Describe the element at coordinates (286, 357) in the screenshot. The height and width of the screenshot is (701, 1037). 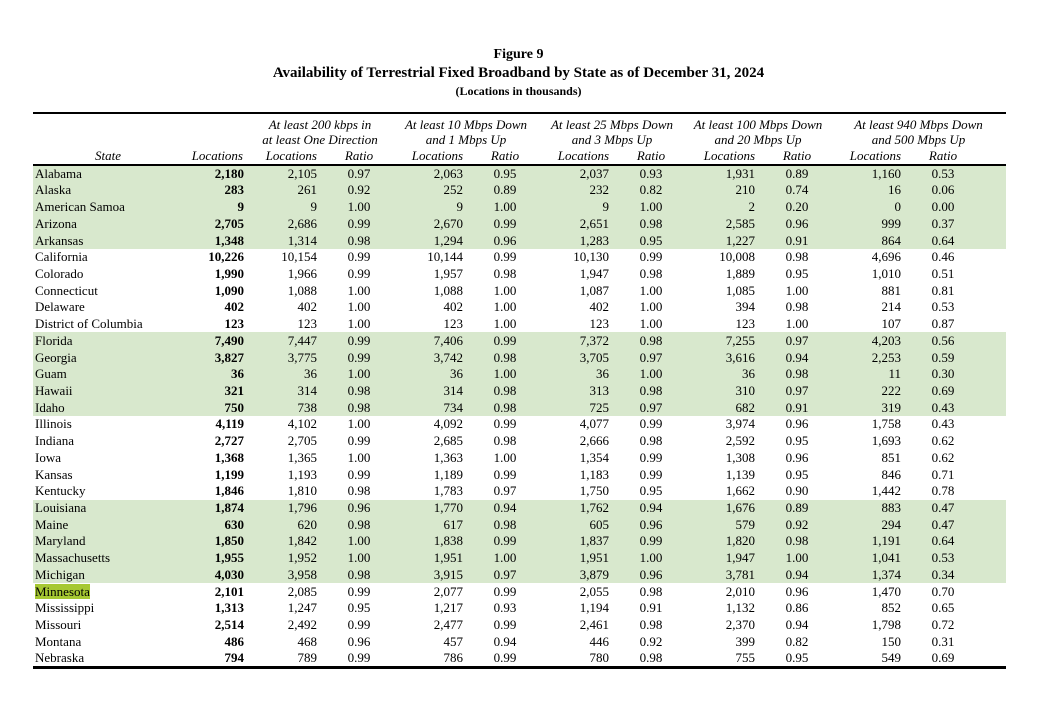
I see `locations-cell: 3,775` at that location.